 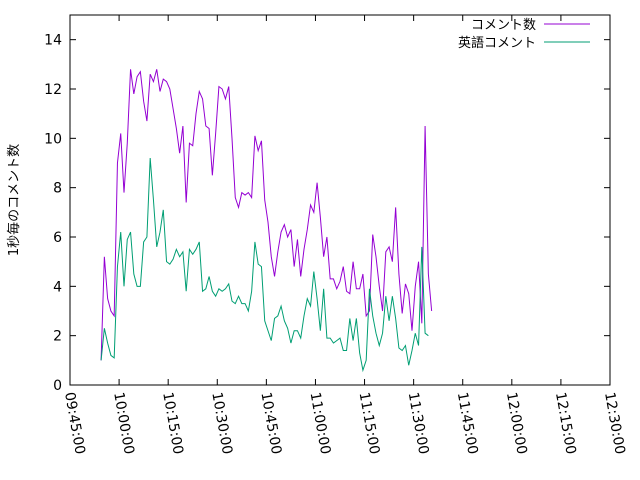 I want to click on x-tick-label: 10:15:00, so click(x=172, y=423).